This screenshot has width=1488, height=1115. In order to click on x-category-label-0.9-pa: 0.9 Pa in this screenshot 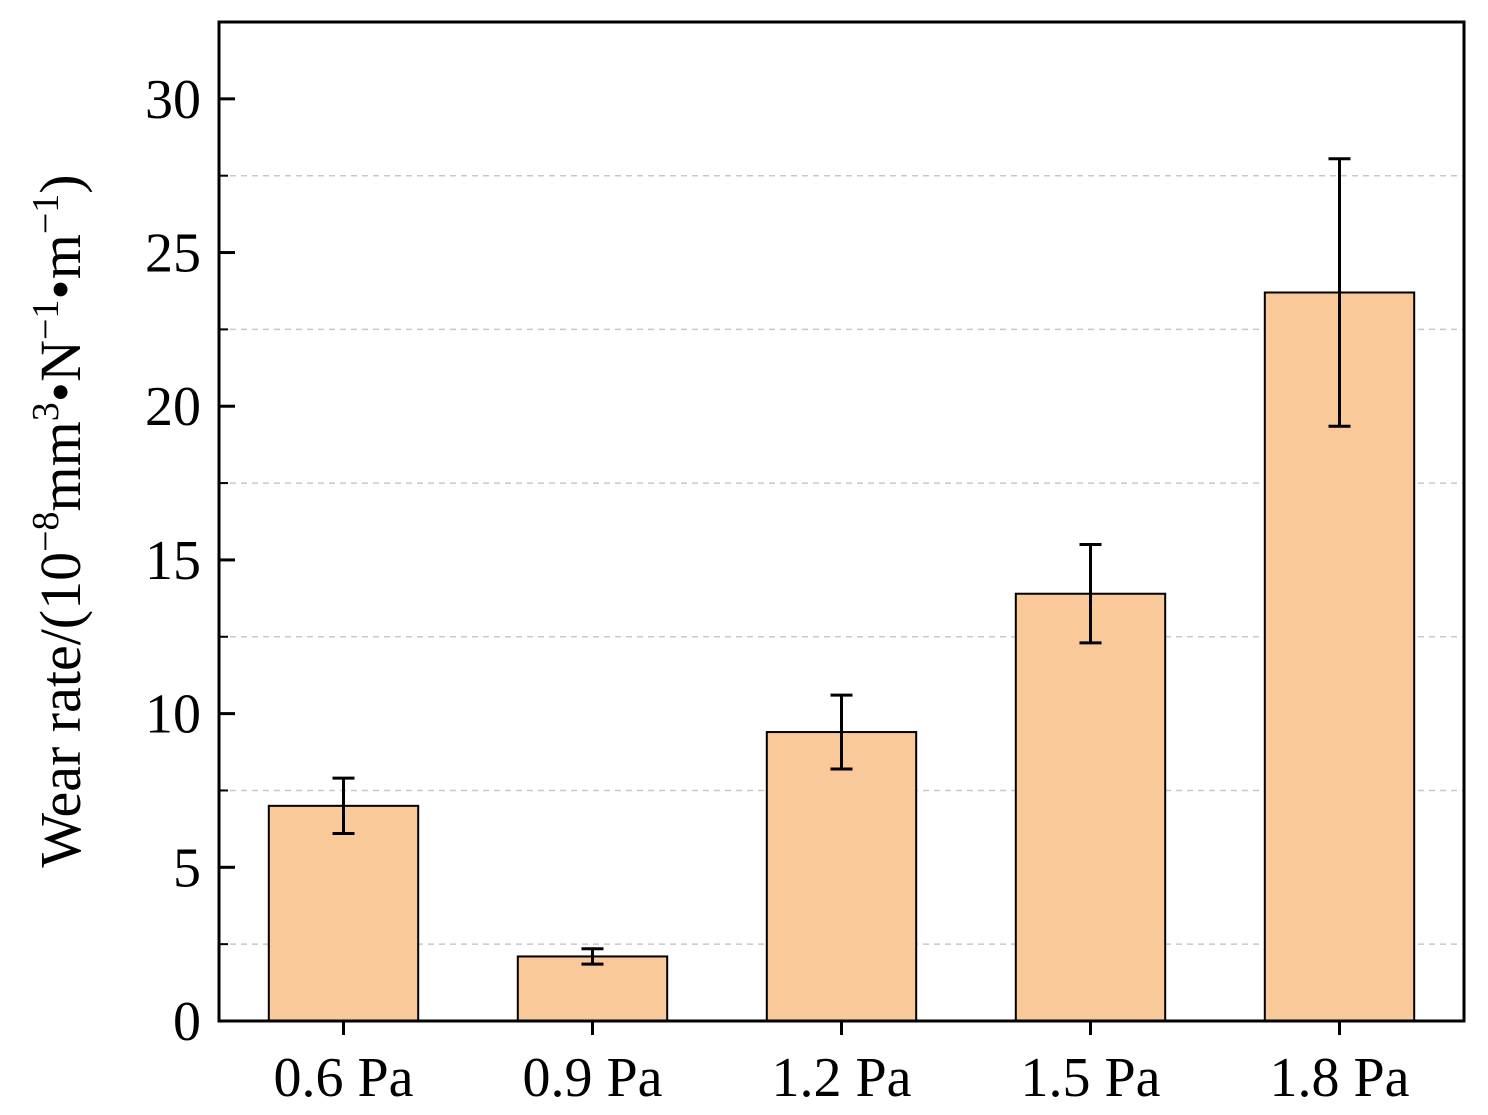, I will do `click(593, 1078)`.